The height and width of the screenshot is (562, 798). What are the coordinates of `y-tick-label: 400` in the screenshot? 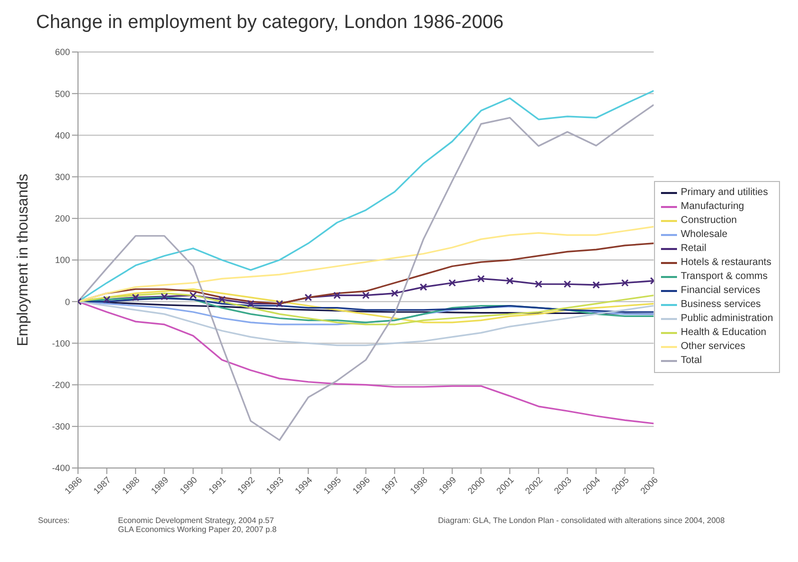 It's located at (62, 135).